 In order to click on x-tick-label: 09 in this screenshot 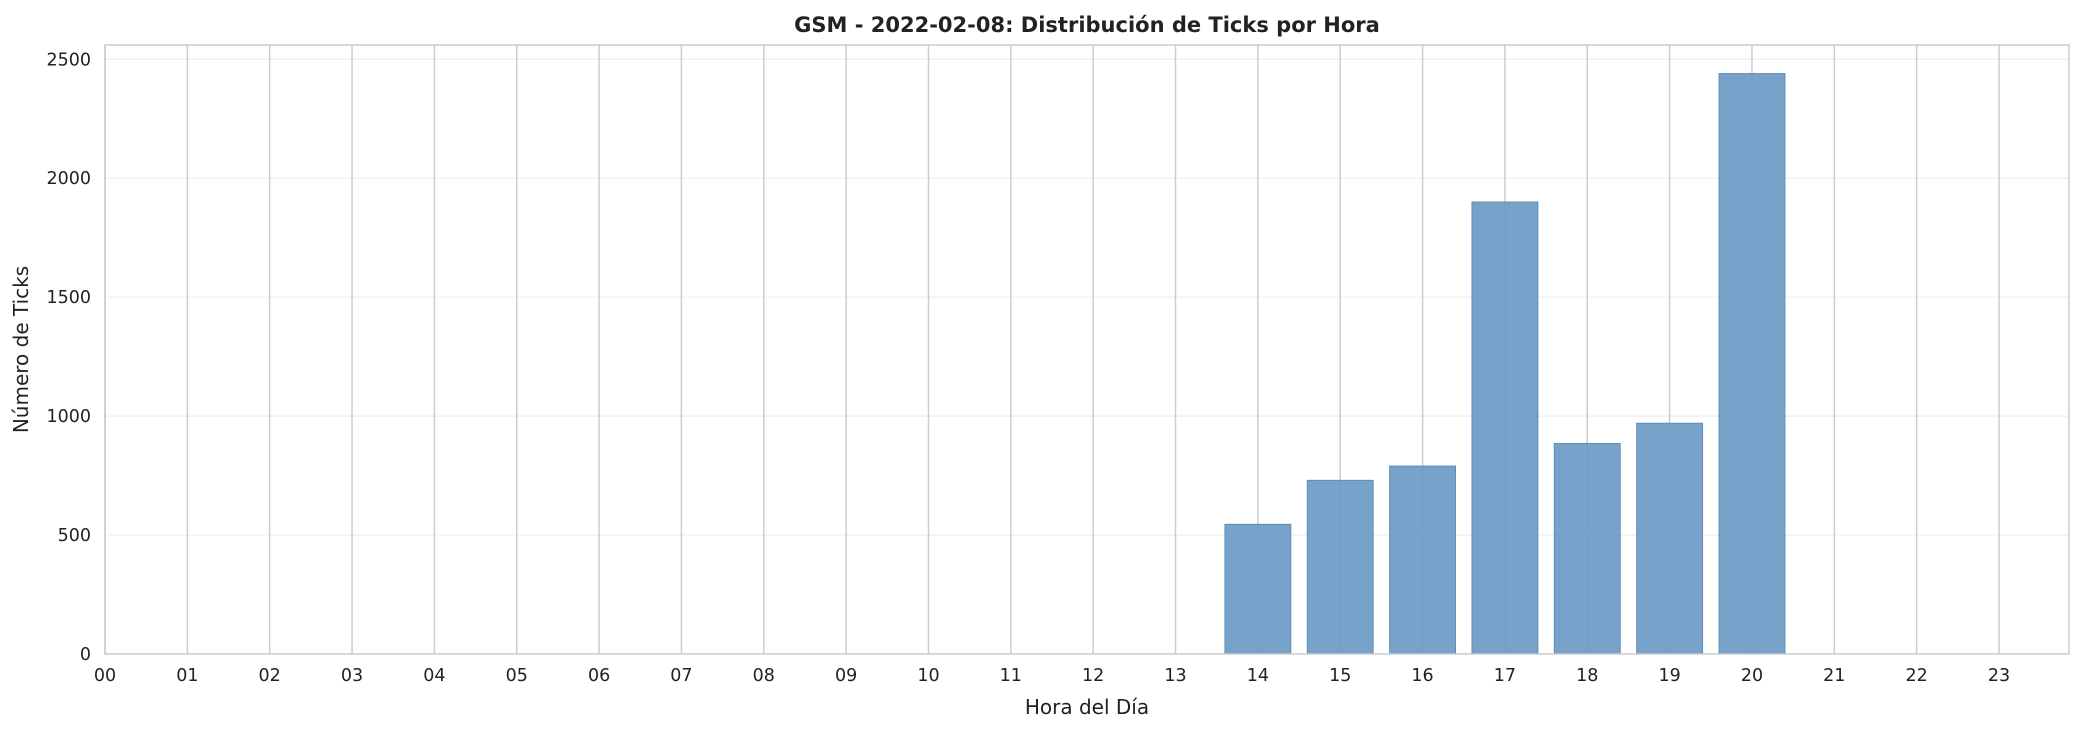, I will do `click(846, 676)`.